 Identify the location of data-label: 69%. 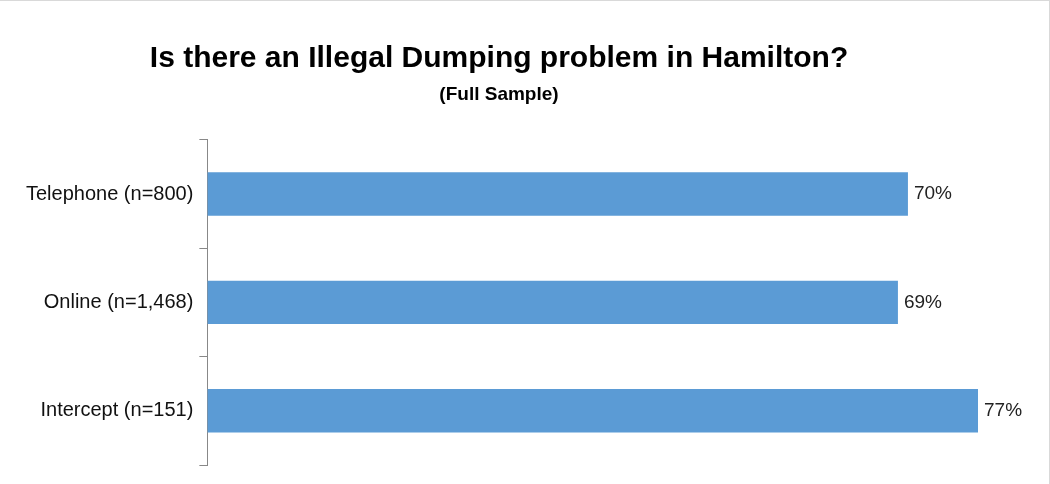
(923, 301).